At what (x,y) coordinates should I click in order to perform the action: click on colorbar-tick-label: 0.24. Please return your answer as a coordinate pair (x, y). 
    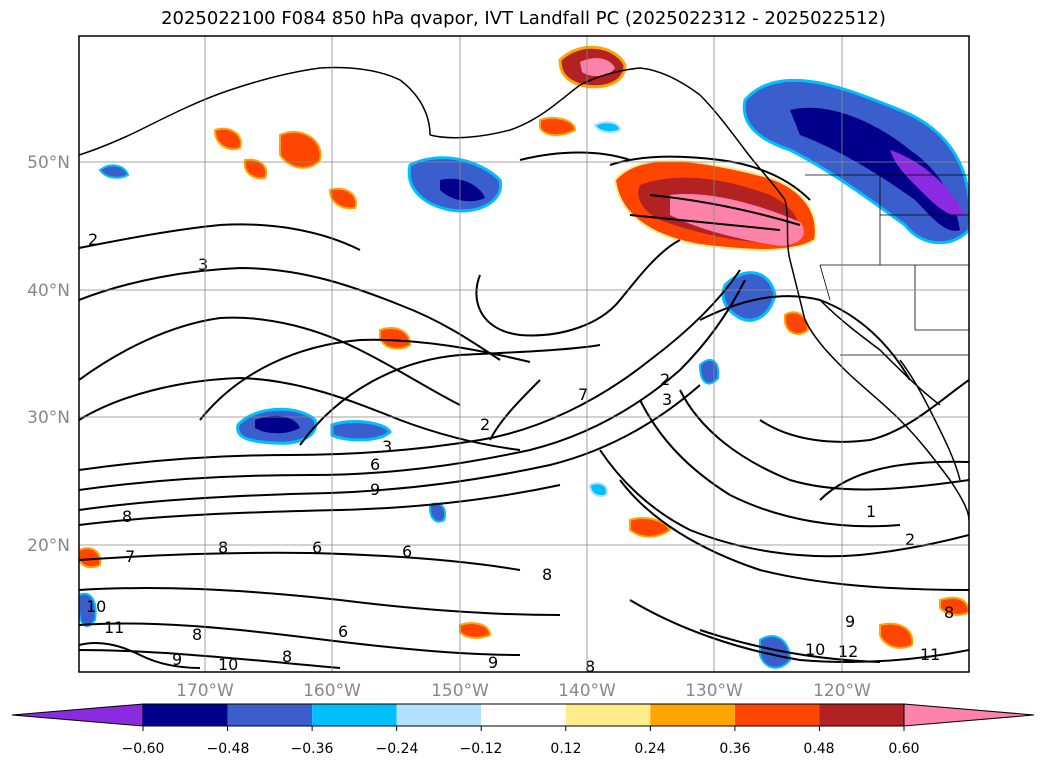
    Looking at the image, I should click on (649, 749).